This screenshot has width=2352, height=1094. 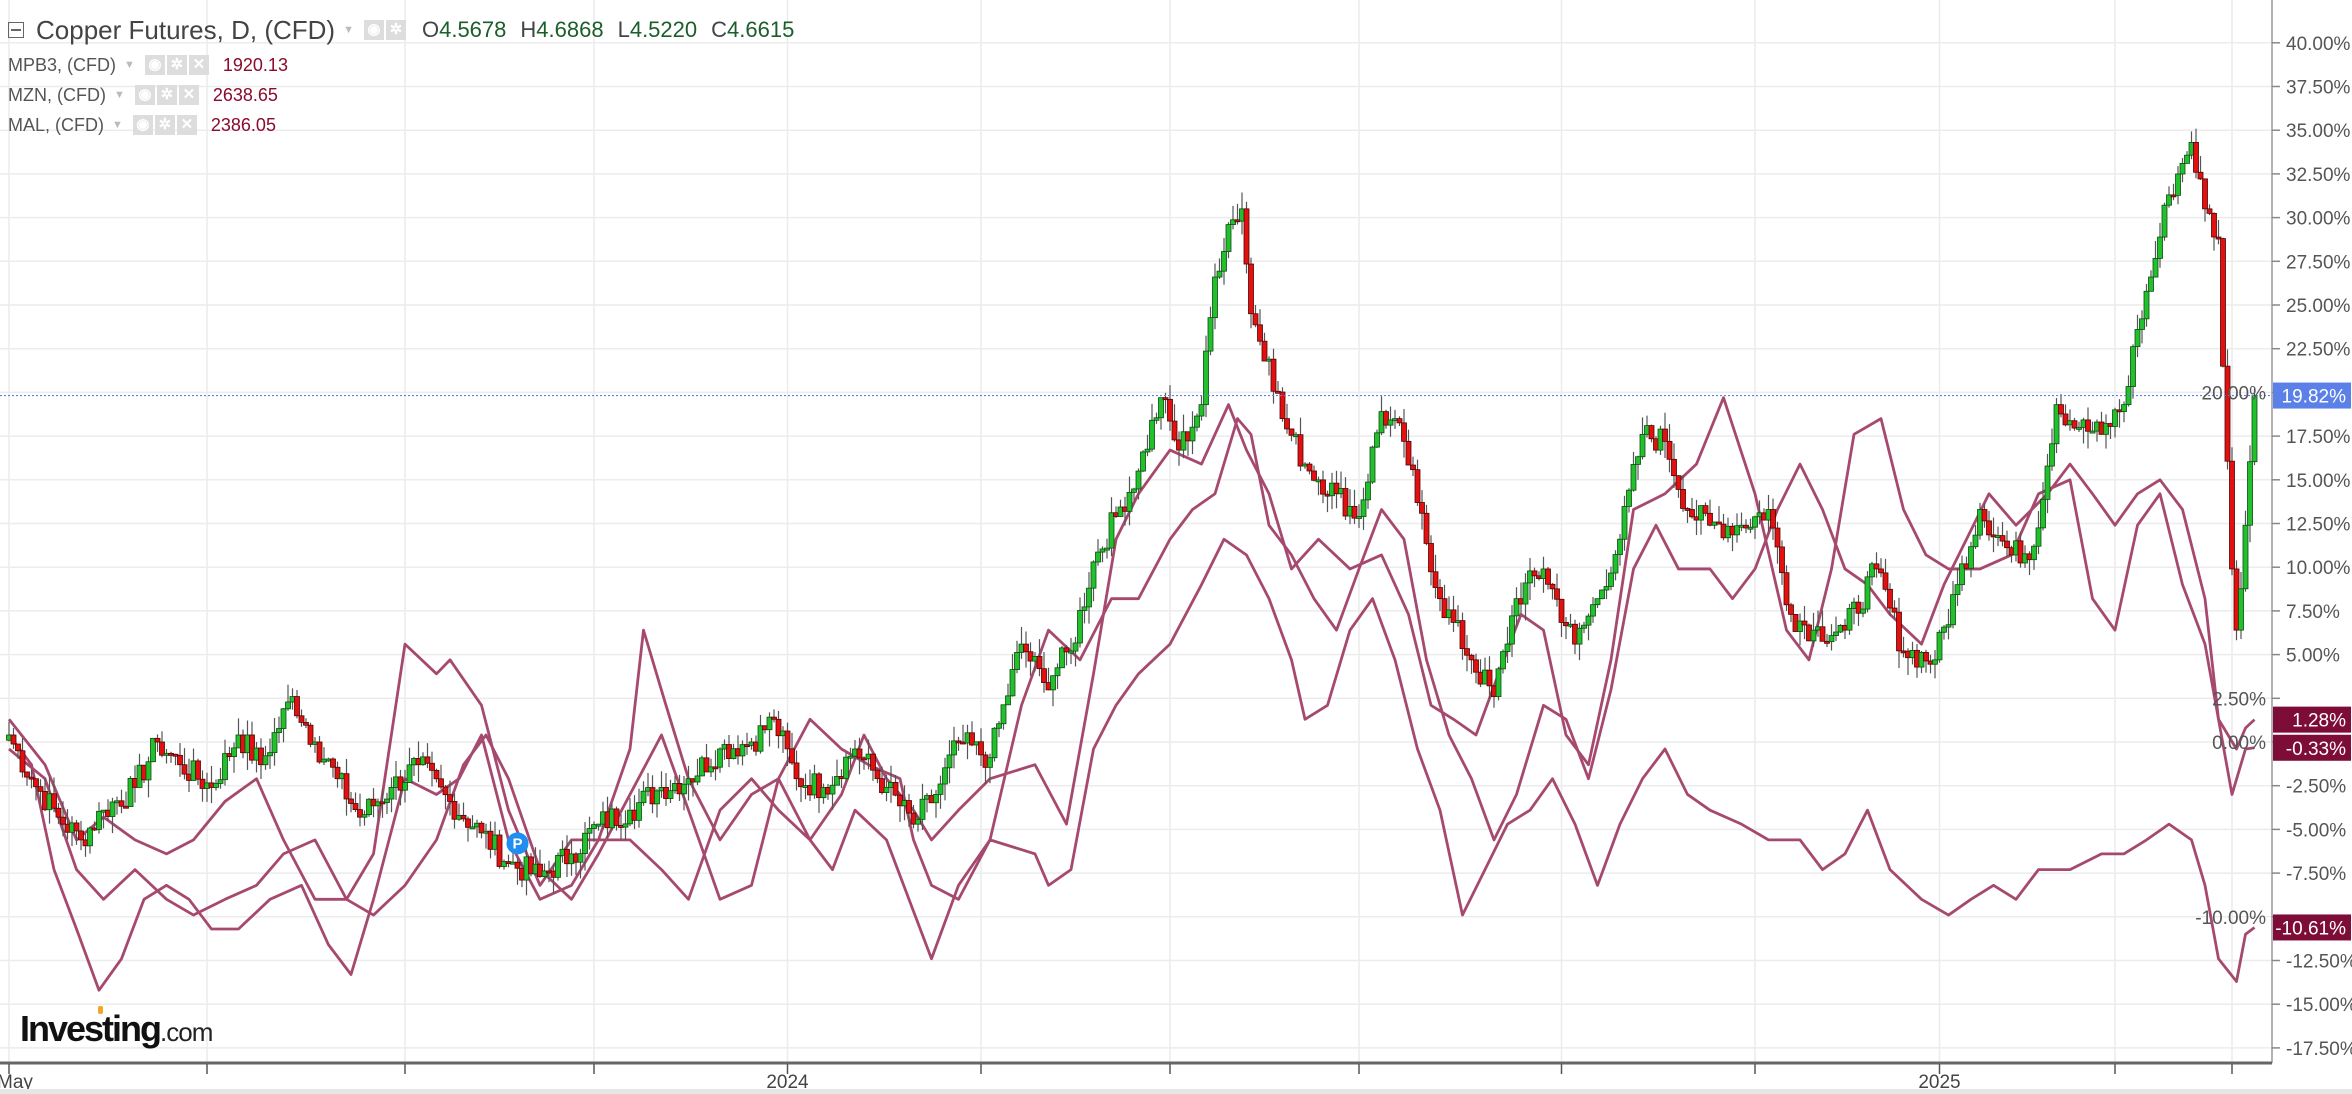 I want to click on event-marker: P, so click(x=517, y=843).